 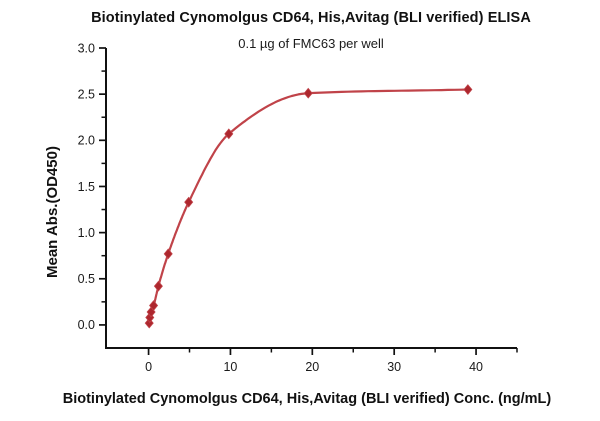 What do you see at coordinates (86, 48) in the screenshot?
I see `y-tick-label: 3.0` at bounding box center [86, 48].